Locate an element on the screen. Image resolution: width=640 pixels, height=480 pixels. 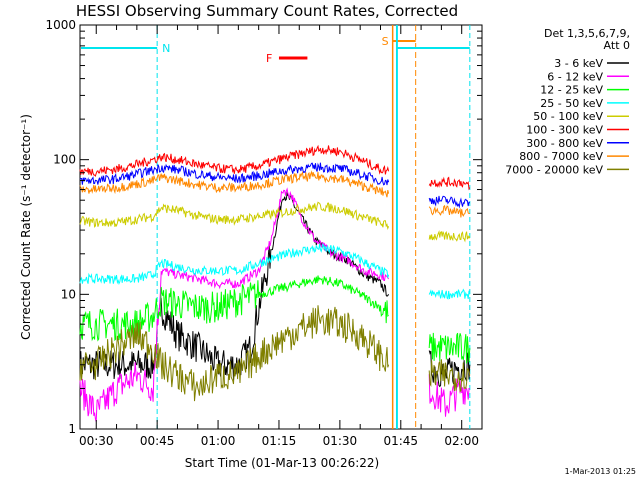
legend-label: 50 - 100 keV is located at coordinates (568, 116).